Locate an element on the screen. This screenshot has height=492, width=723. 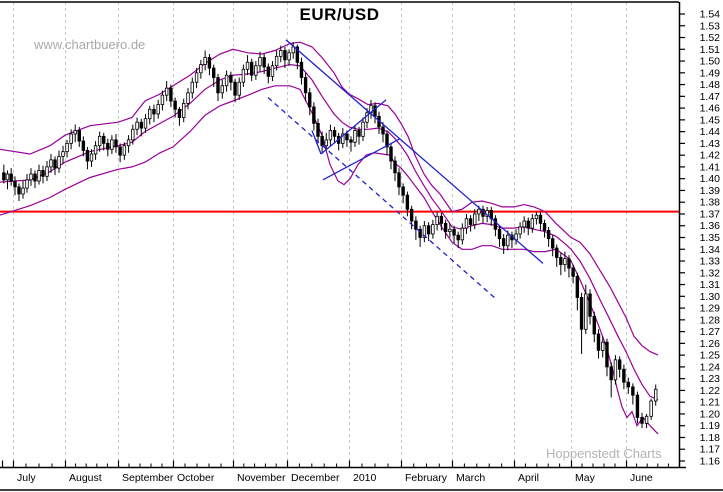
month-label: June is located at coordinates (641, 478).